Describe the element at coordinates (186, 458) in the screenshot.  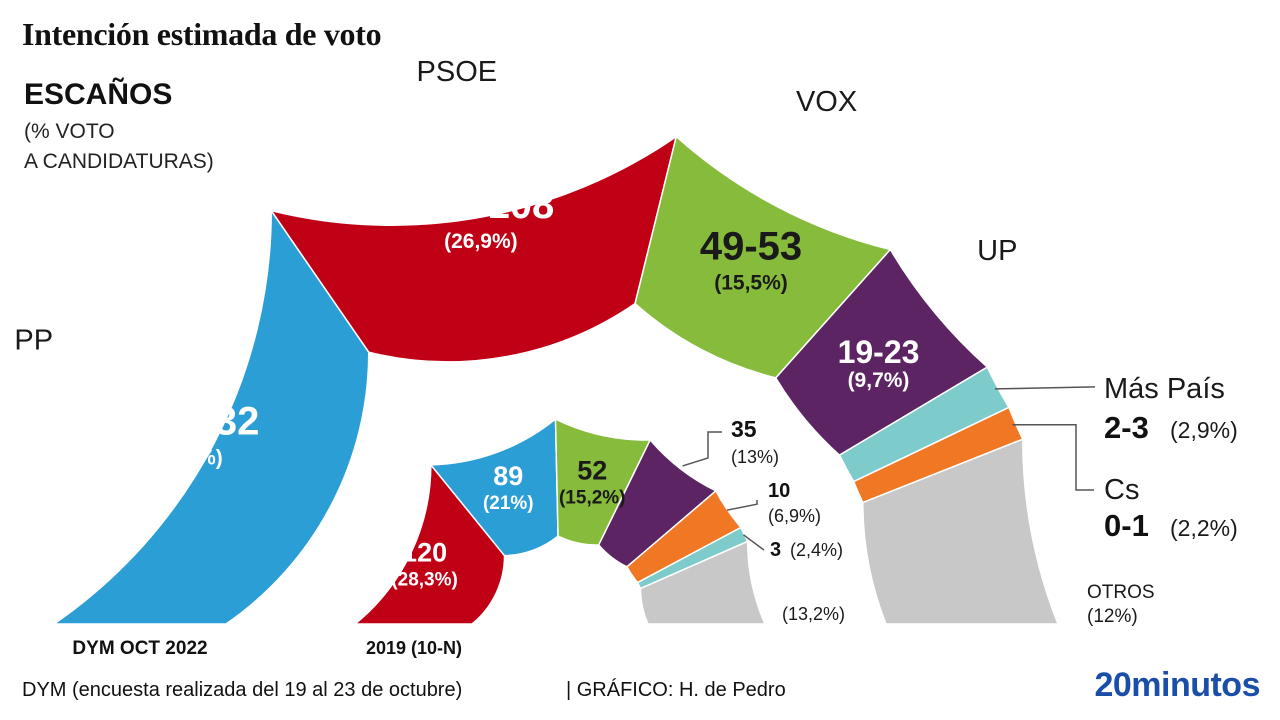
I see `oct2022-pct-pp: (30,8%)` at that location.